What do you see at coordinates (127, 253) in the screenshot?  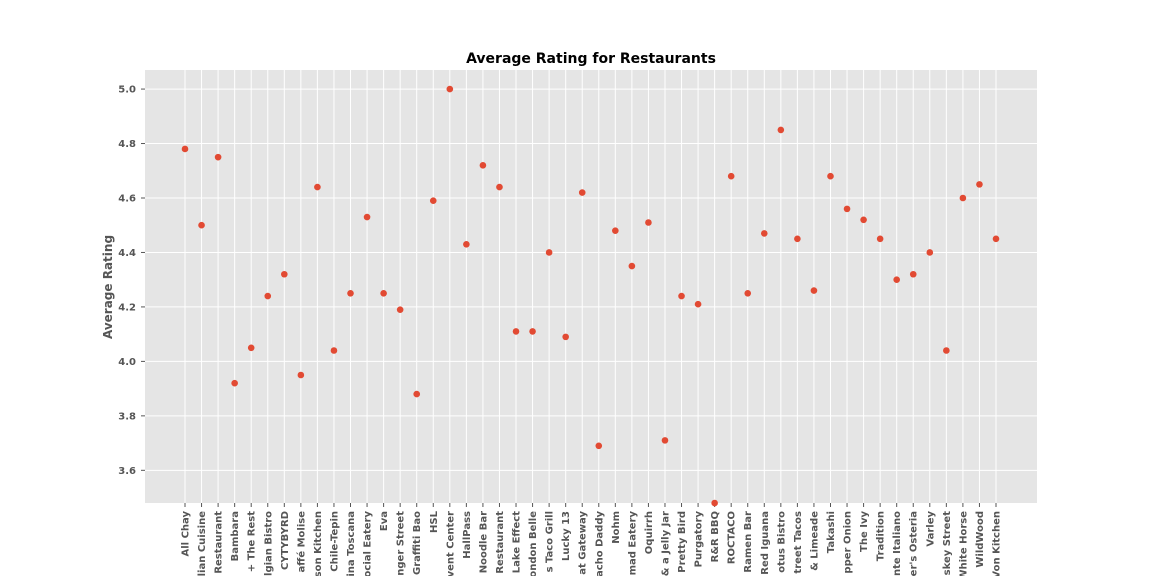 I see `y-tick-label: 4.4` at bounding box center [127, 253].